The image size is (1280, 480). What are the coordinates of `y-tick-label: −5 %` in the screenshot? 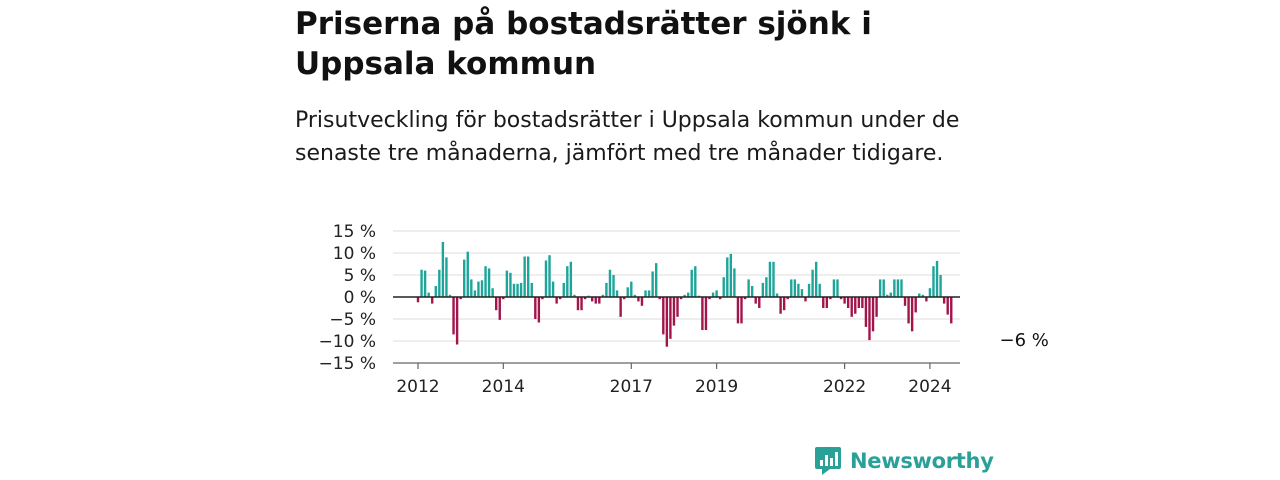 It's located at (352, 320).